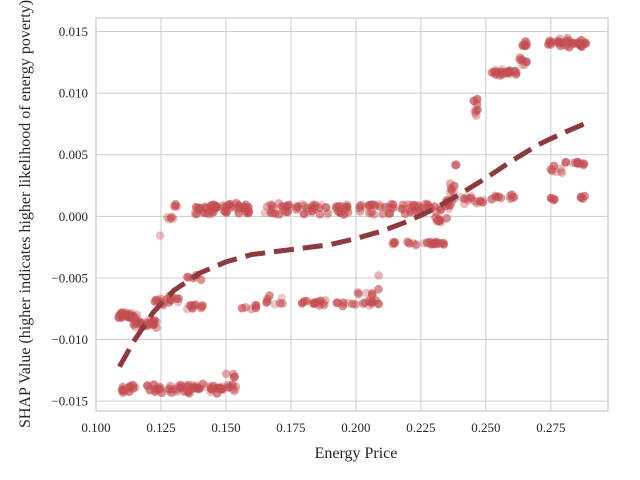  Describe the element at coordinates (73, 154) in the screenshot. I see `y-tick-label: 0.005` at that location.